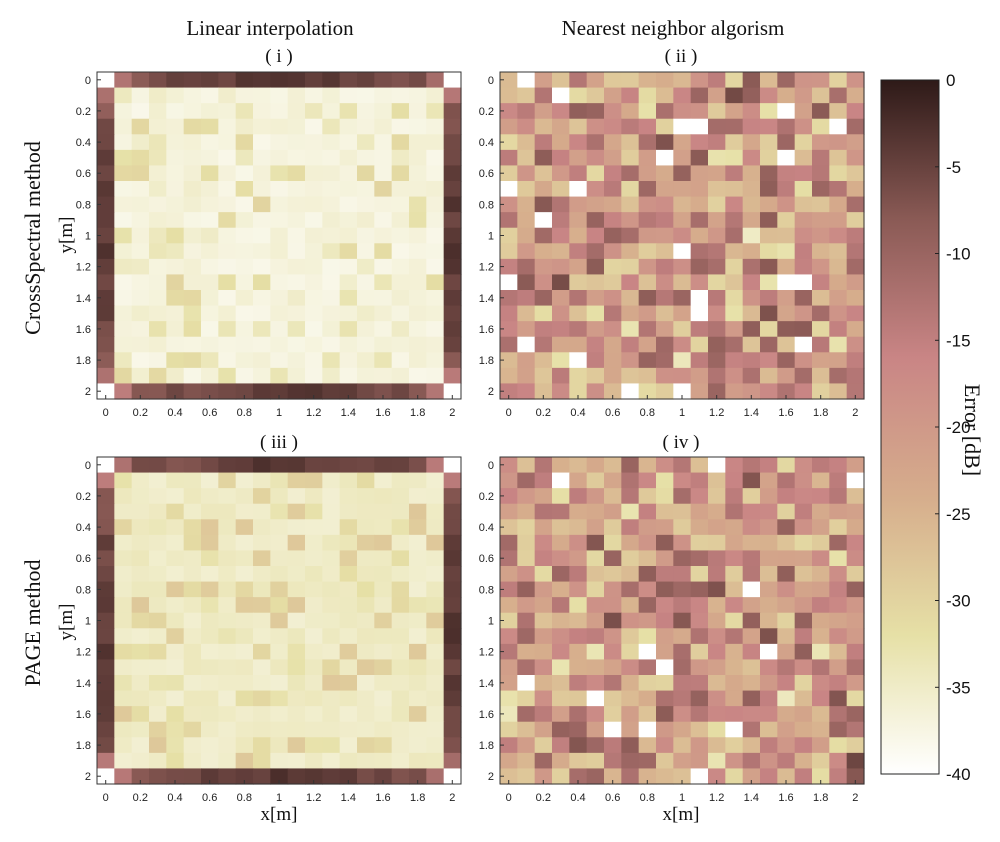  What do you see at coordinates (452, 798) in the screenshot?
I see `x-tick-label: 2` at bounding box center [452, 798].